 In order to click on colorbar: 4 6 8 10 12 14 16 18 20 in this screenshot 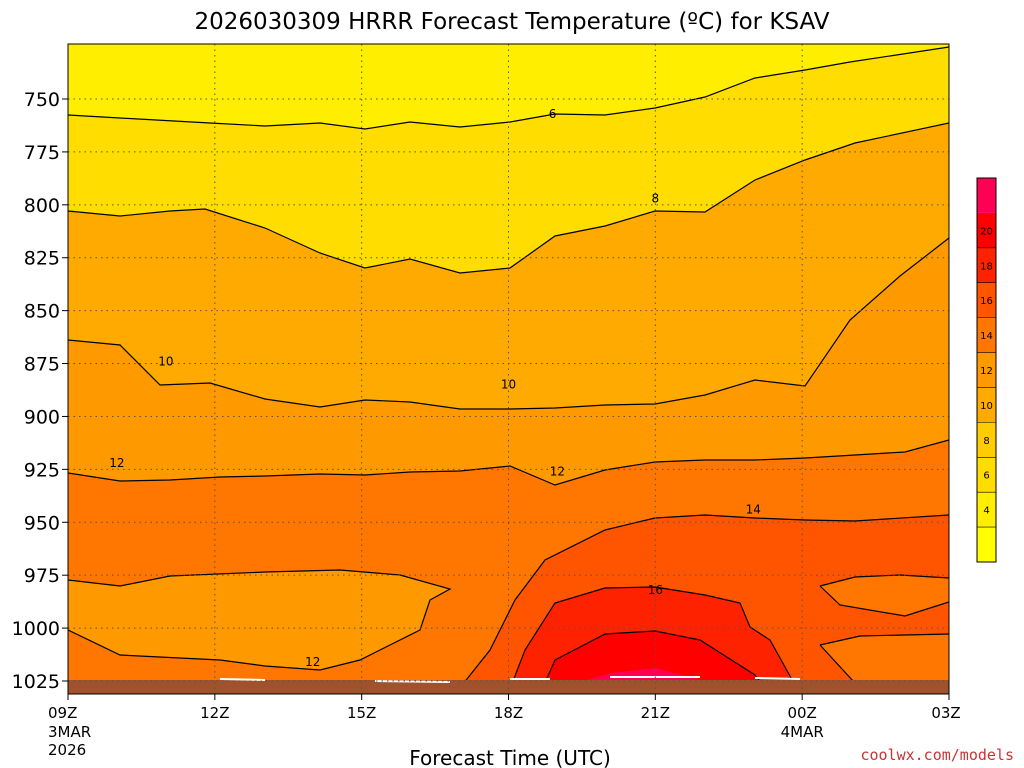, I will do `click(986, 370)`.